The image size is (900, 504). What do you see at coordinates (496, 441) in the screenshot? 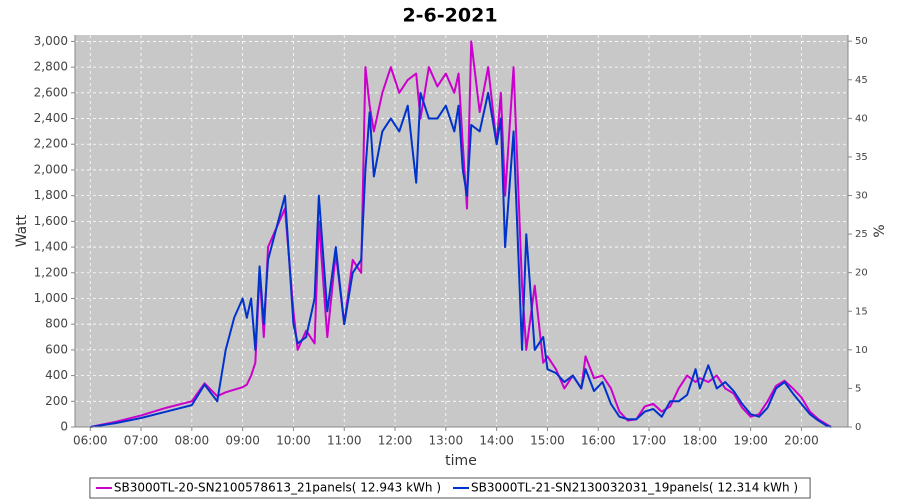
I see `x-tick-label: 14:00` at bounding box center [496, 441].